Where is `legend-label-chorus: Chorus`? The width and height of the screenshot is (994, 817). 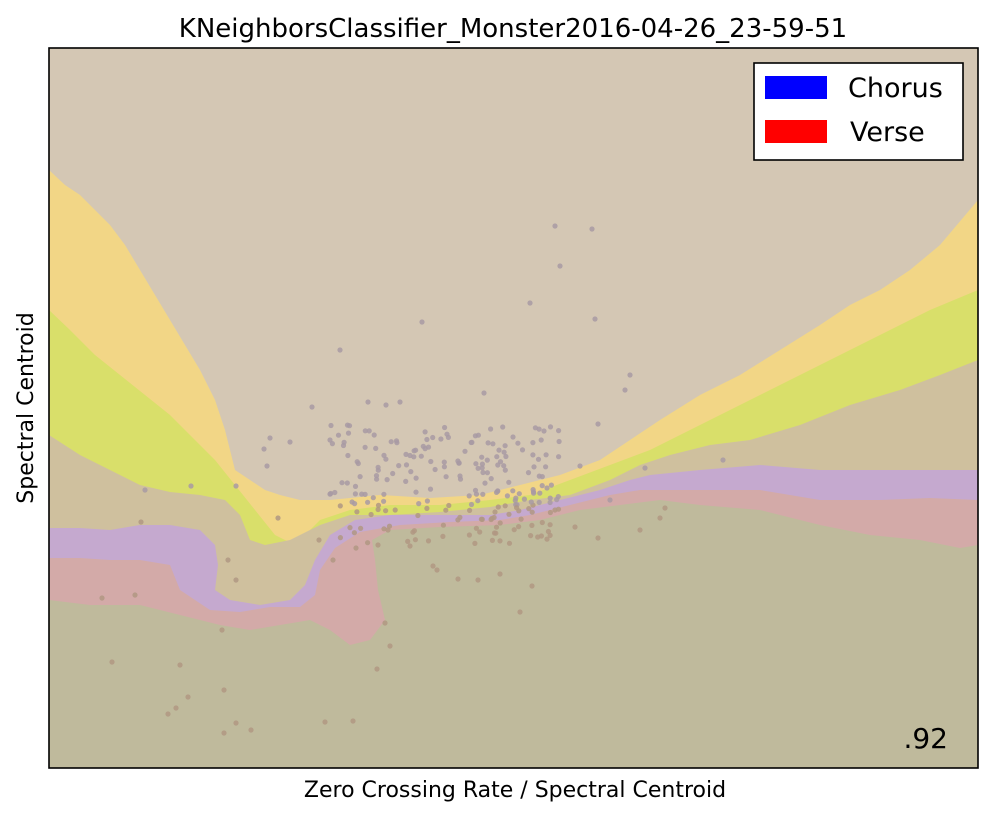 legend-label-chorus: Chorus is located at coordinates (895, 88).